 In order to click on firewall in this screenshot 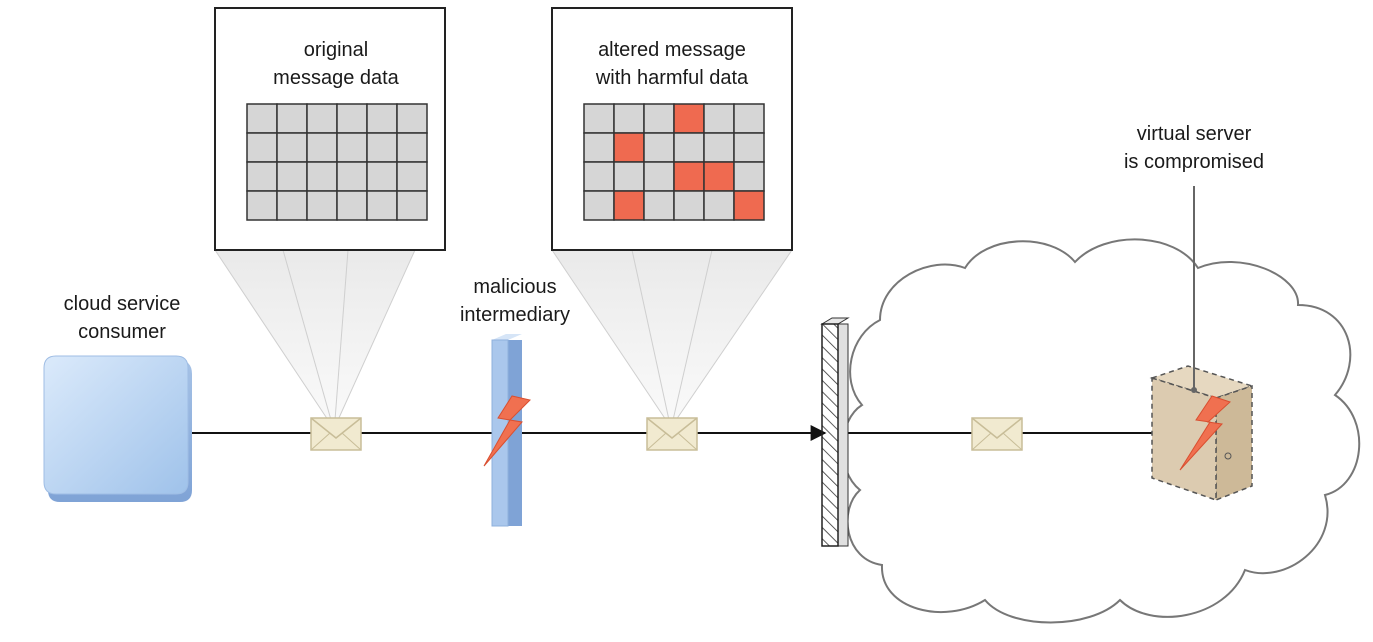, I will do `click(835, 432)`.